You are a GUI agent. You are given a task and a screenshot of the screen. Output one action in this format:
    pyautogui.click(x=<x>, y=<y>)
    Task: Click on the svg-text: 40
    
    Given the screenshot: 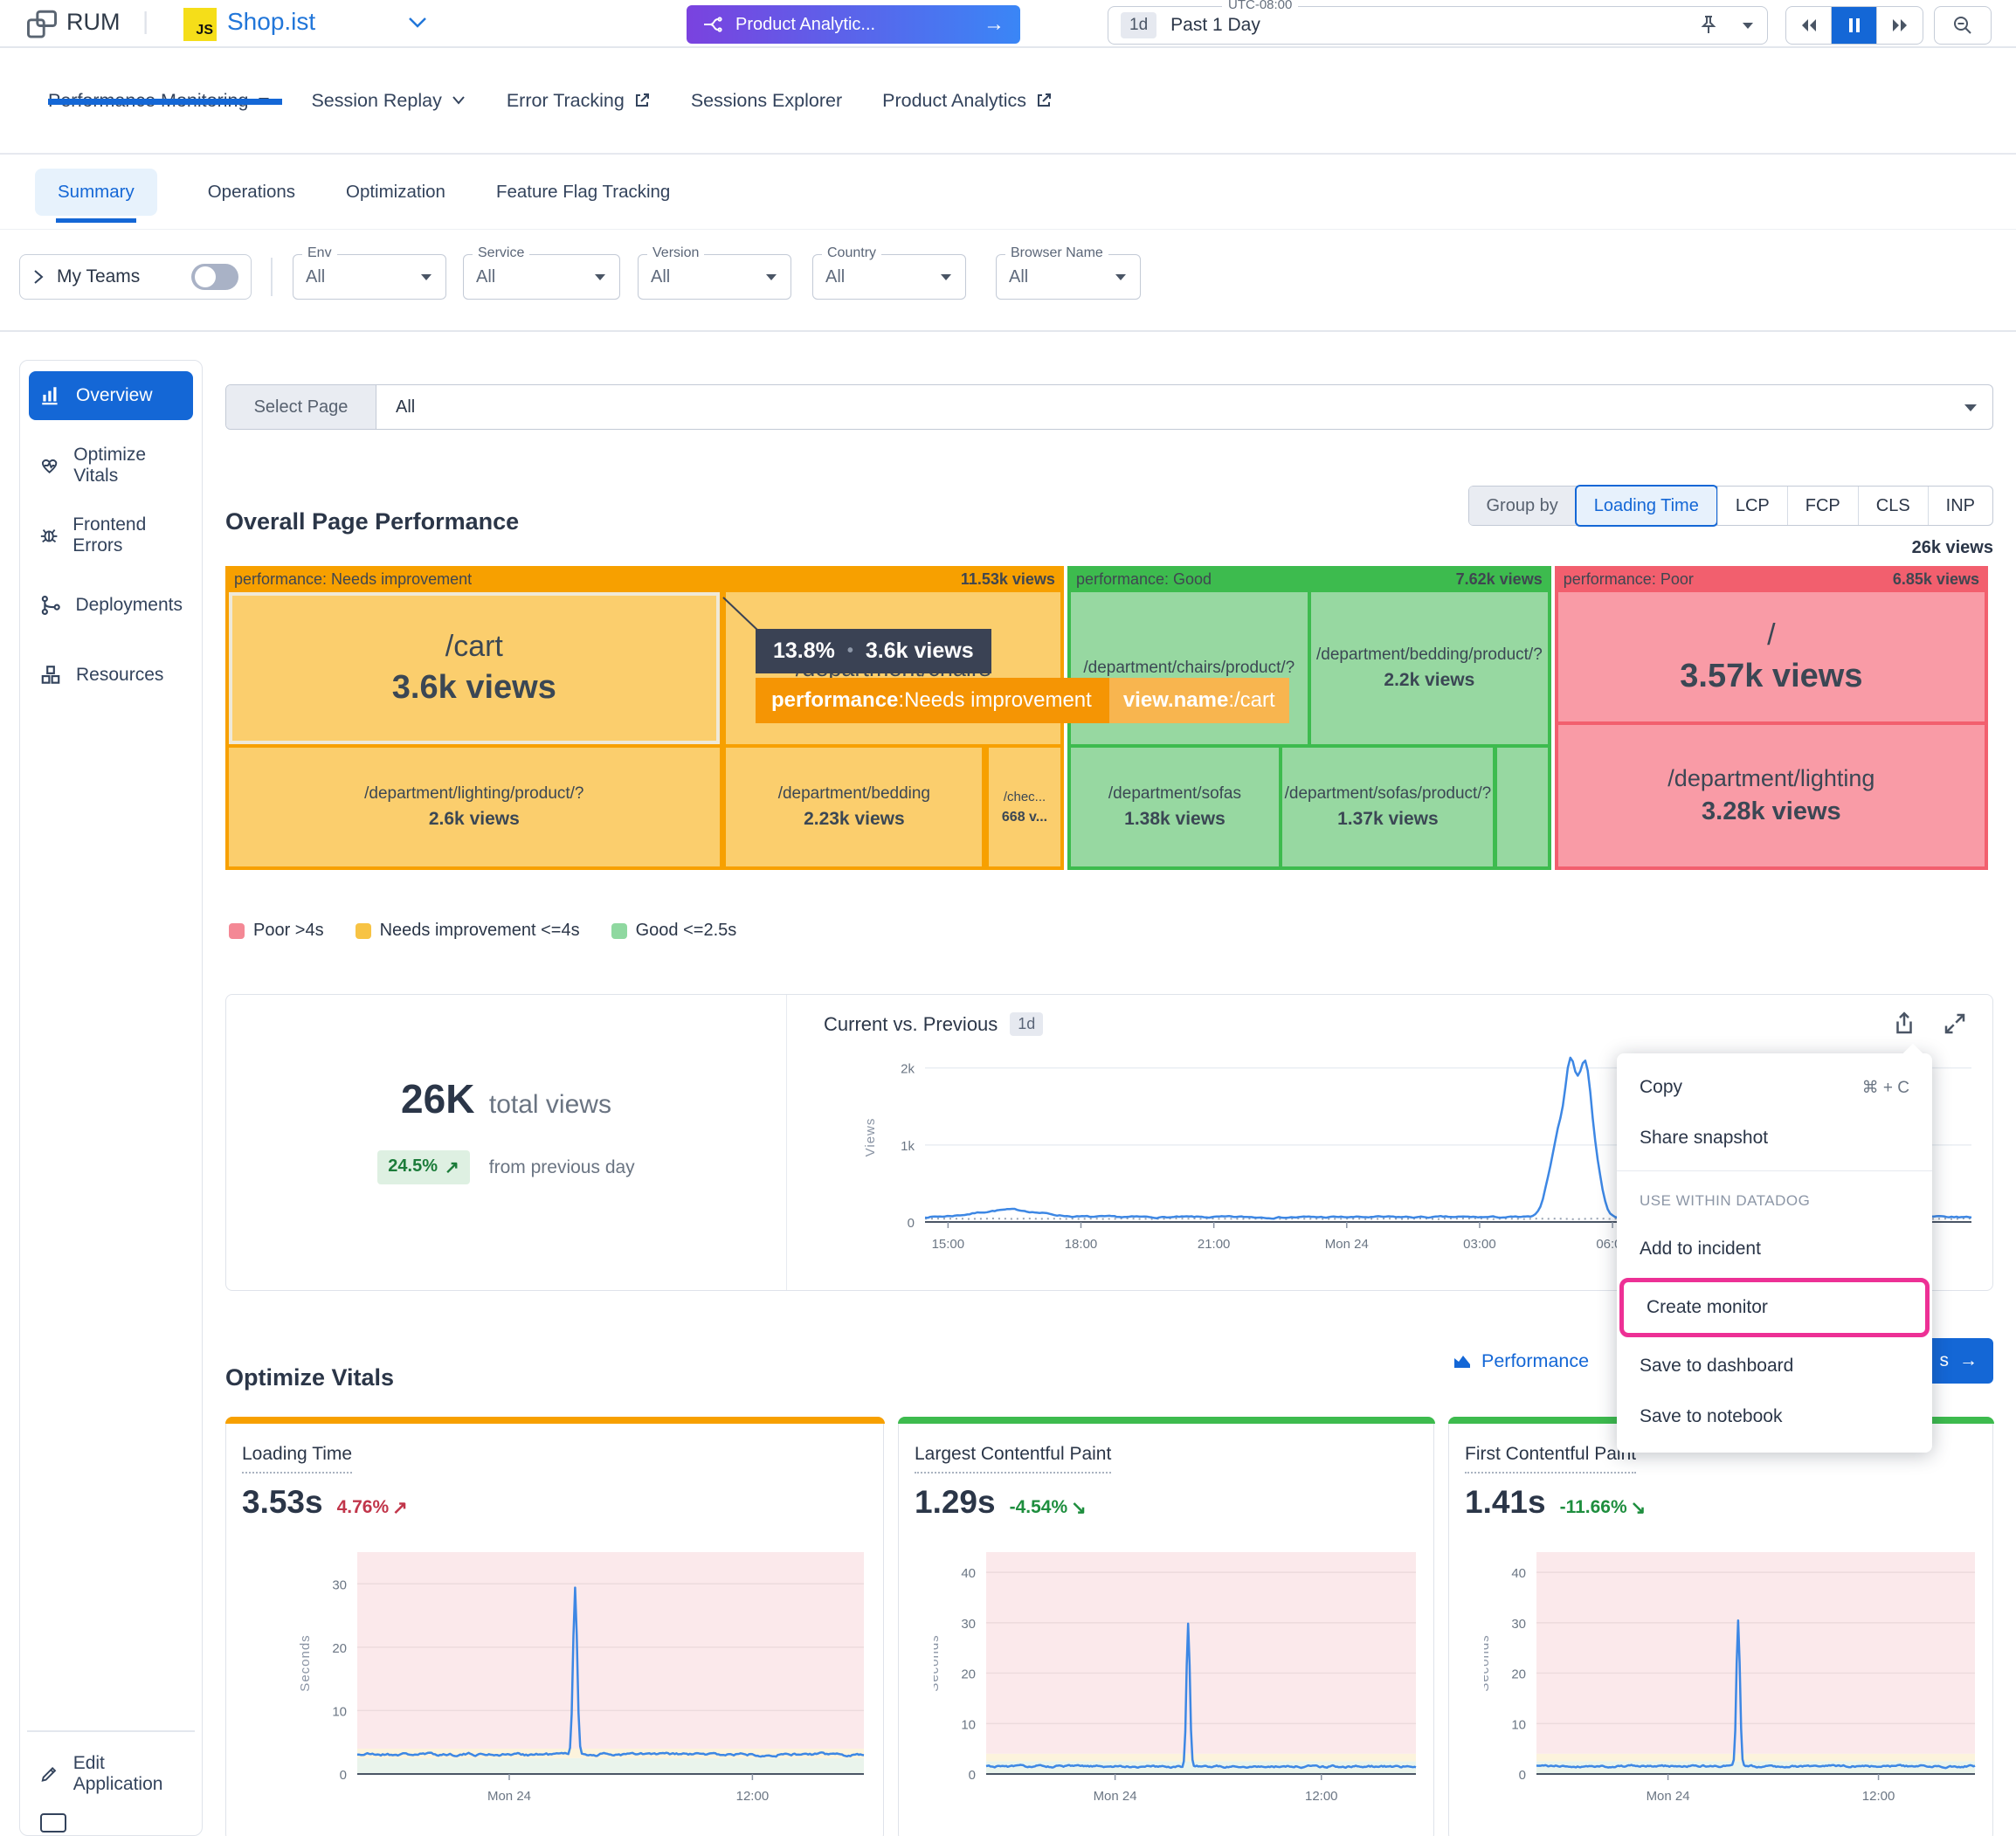 What is the action you would take?
    pyautogui.click(x=1518, y=1573)
    